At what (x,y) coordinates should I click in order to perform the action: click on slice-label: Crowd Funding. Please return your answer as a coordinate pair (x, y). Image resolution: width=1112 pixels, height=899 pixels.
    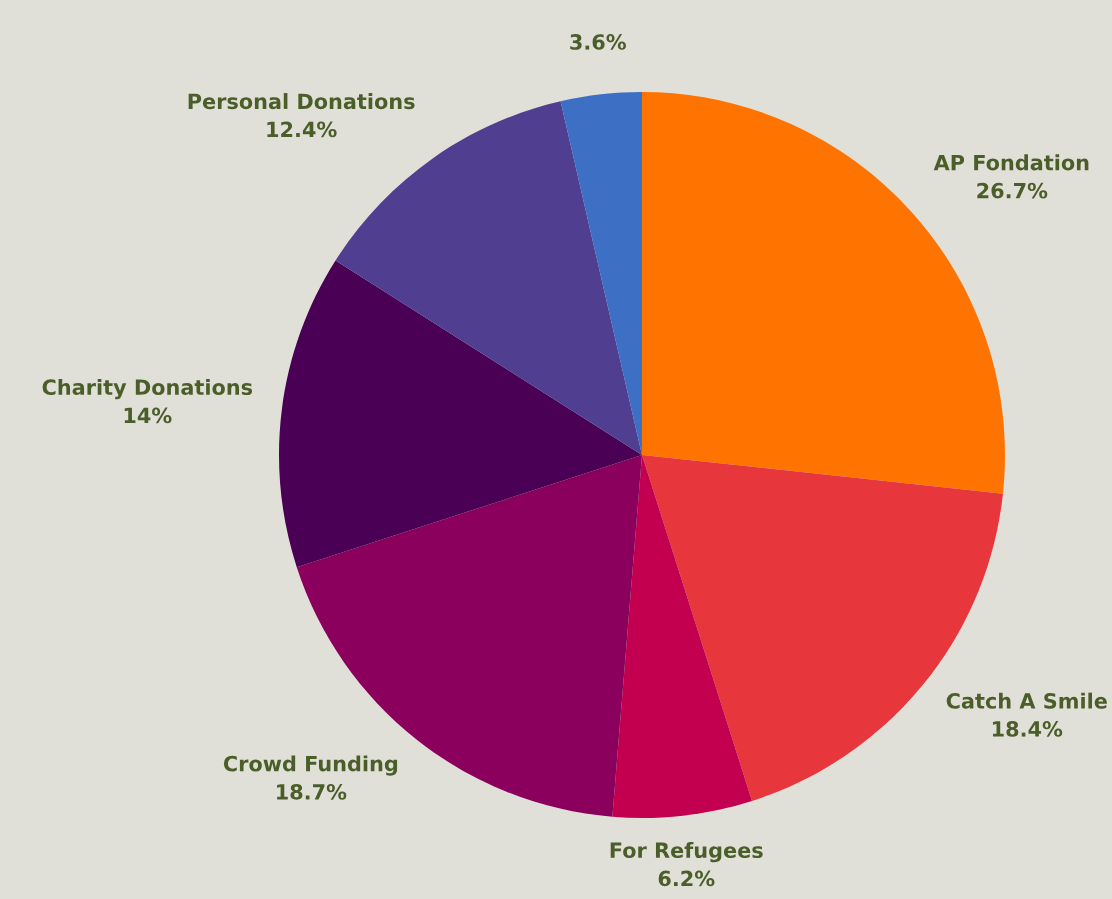
    Looking at the image, I should click on (310, 765).